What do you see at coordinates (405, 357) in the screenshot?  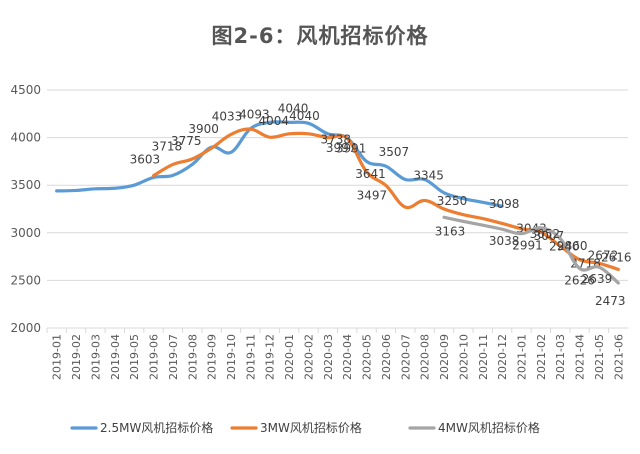 I see `x-tick-label: 2020-07` at bounding box center [405, 357].